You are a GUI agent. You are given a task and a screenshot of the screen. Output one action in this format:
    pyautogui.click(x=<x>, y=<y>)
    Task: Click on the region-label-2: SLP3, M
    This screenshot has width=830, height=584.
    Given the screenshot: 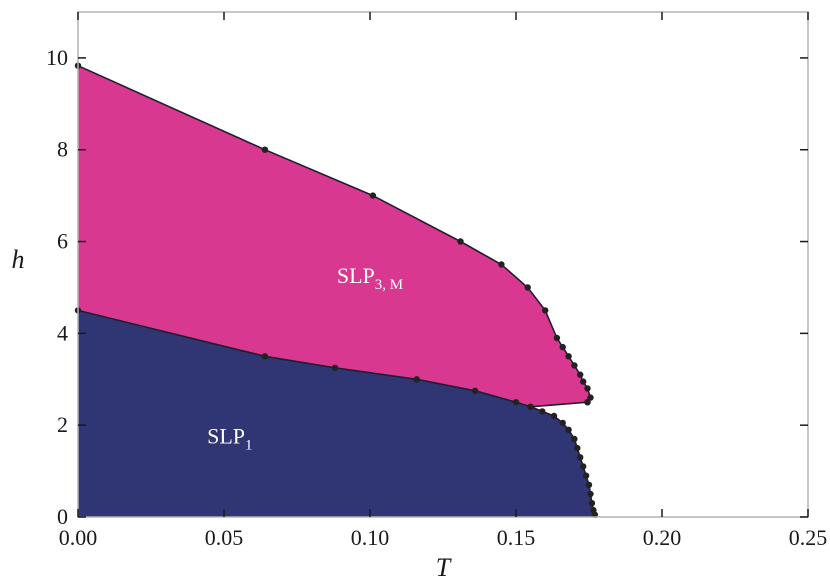 What is the action you would take?
    pyautogui.click(x=370, y=278)
    